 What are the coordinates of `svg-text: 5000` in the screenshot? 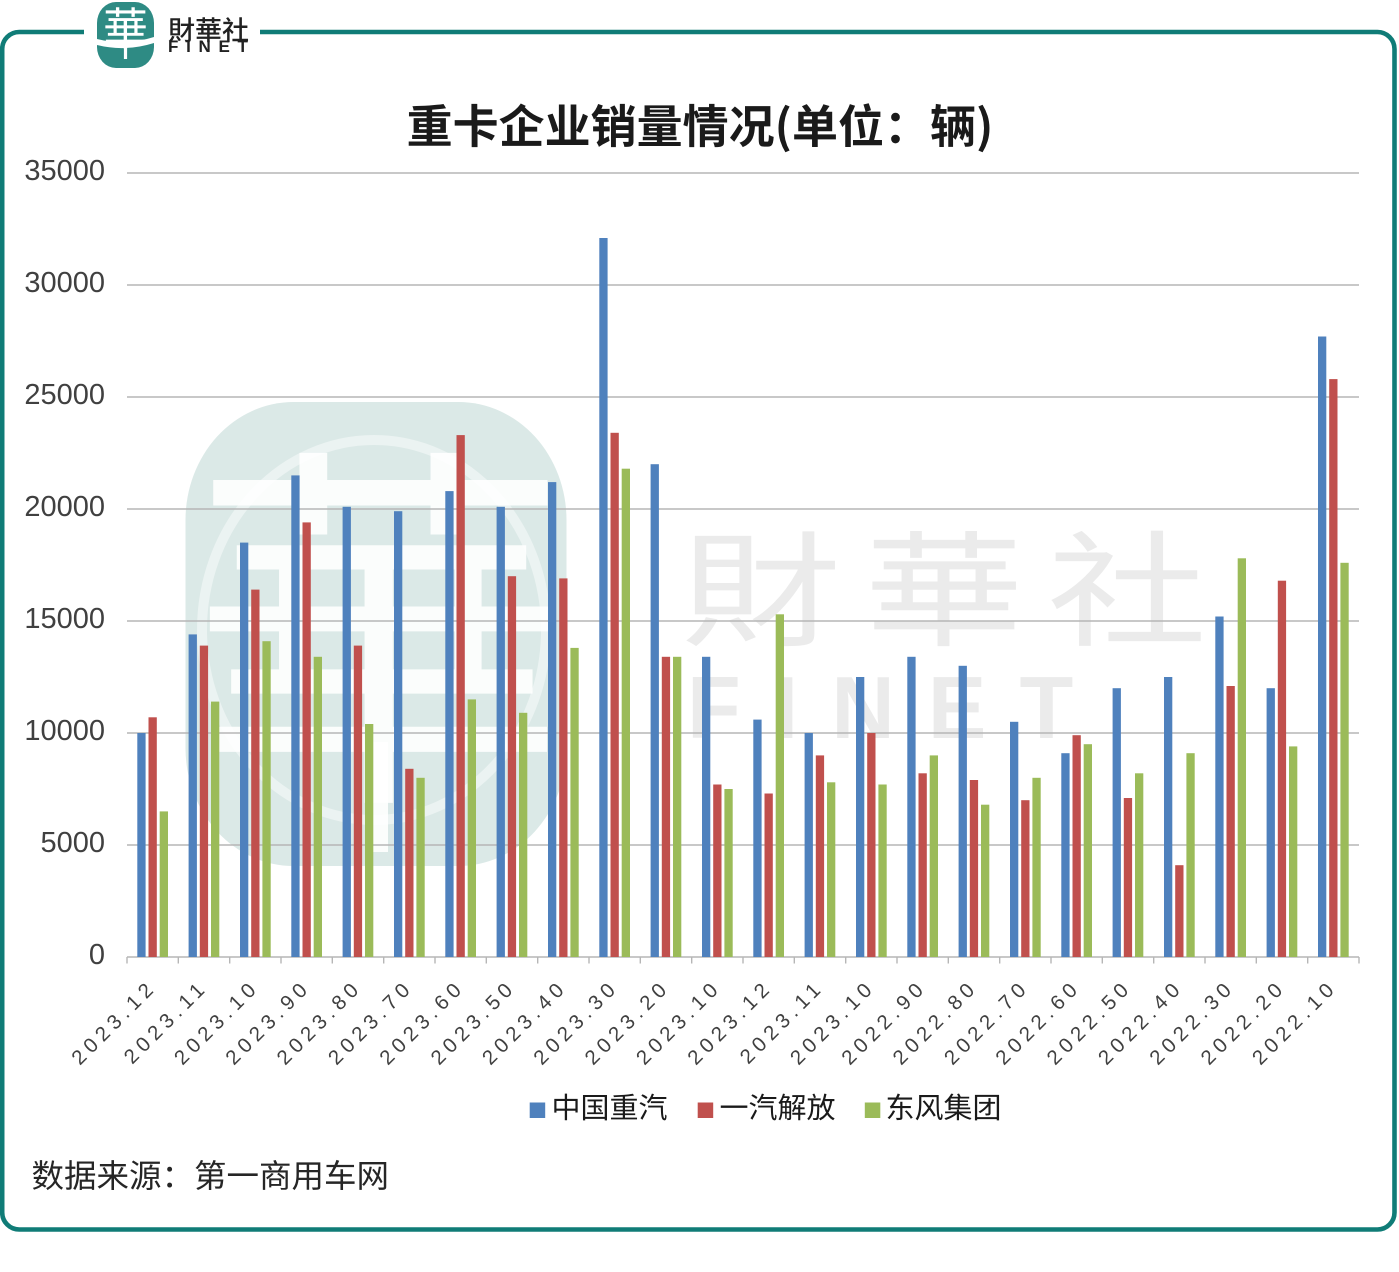 It's located at (72, 843).